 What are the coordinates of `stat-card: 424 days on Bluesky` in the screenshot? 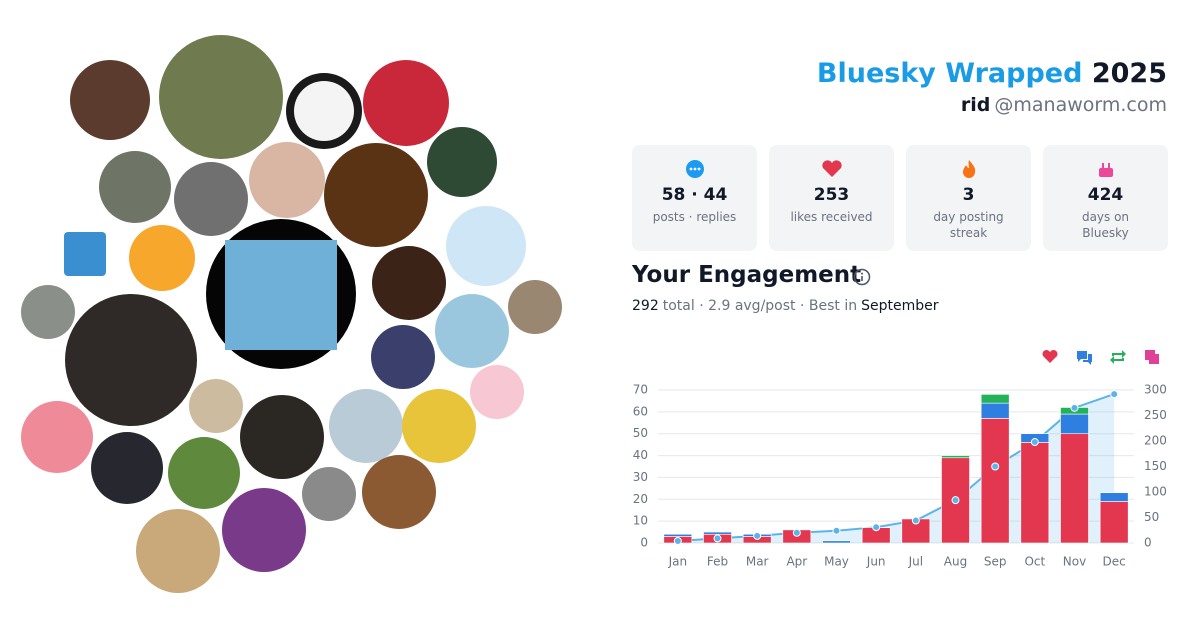 It's located at (1105, 198).